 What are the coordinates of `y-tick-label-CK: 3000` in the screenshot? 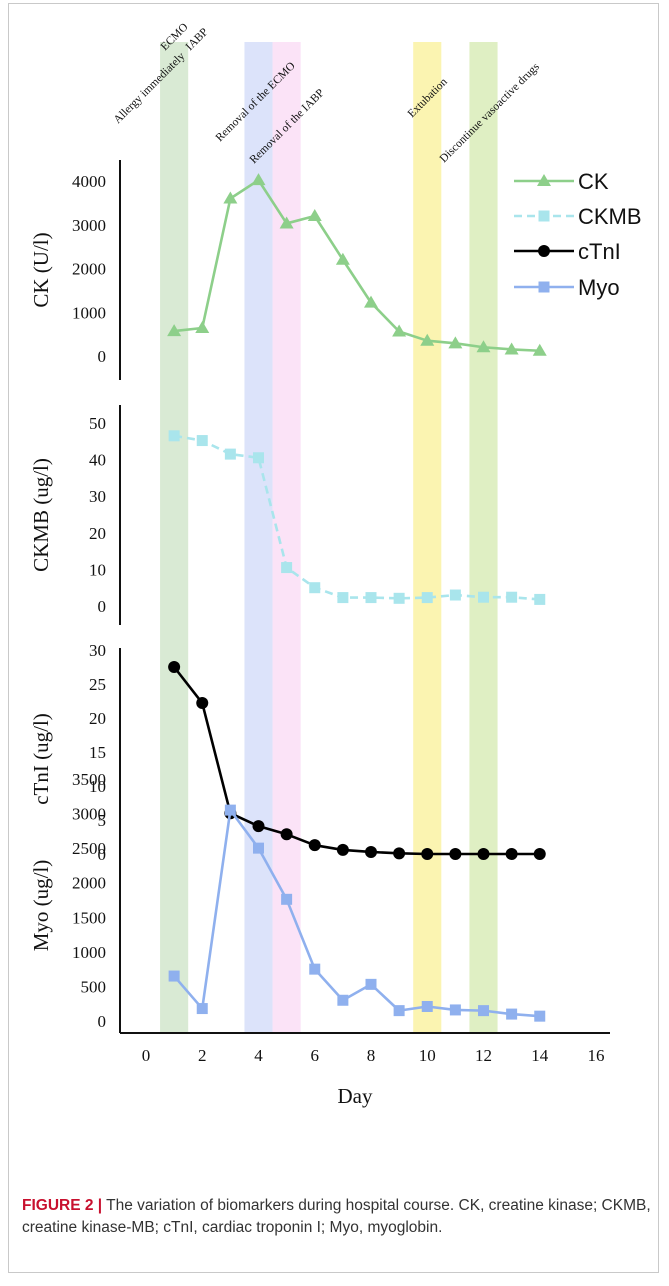 It's located at (89, 225).